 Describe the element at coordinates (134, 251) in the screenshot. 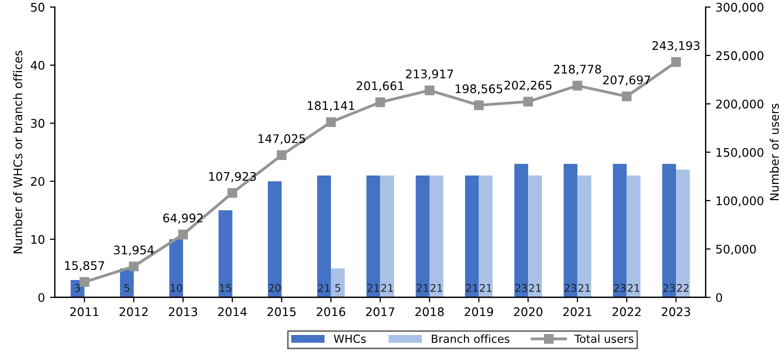

I see `data-label: 31,954` at that location.